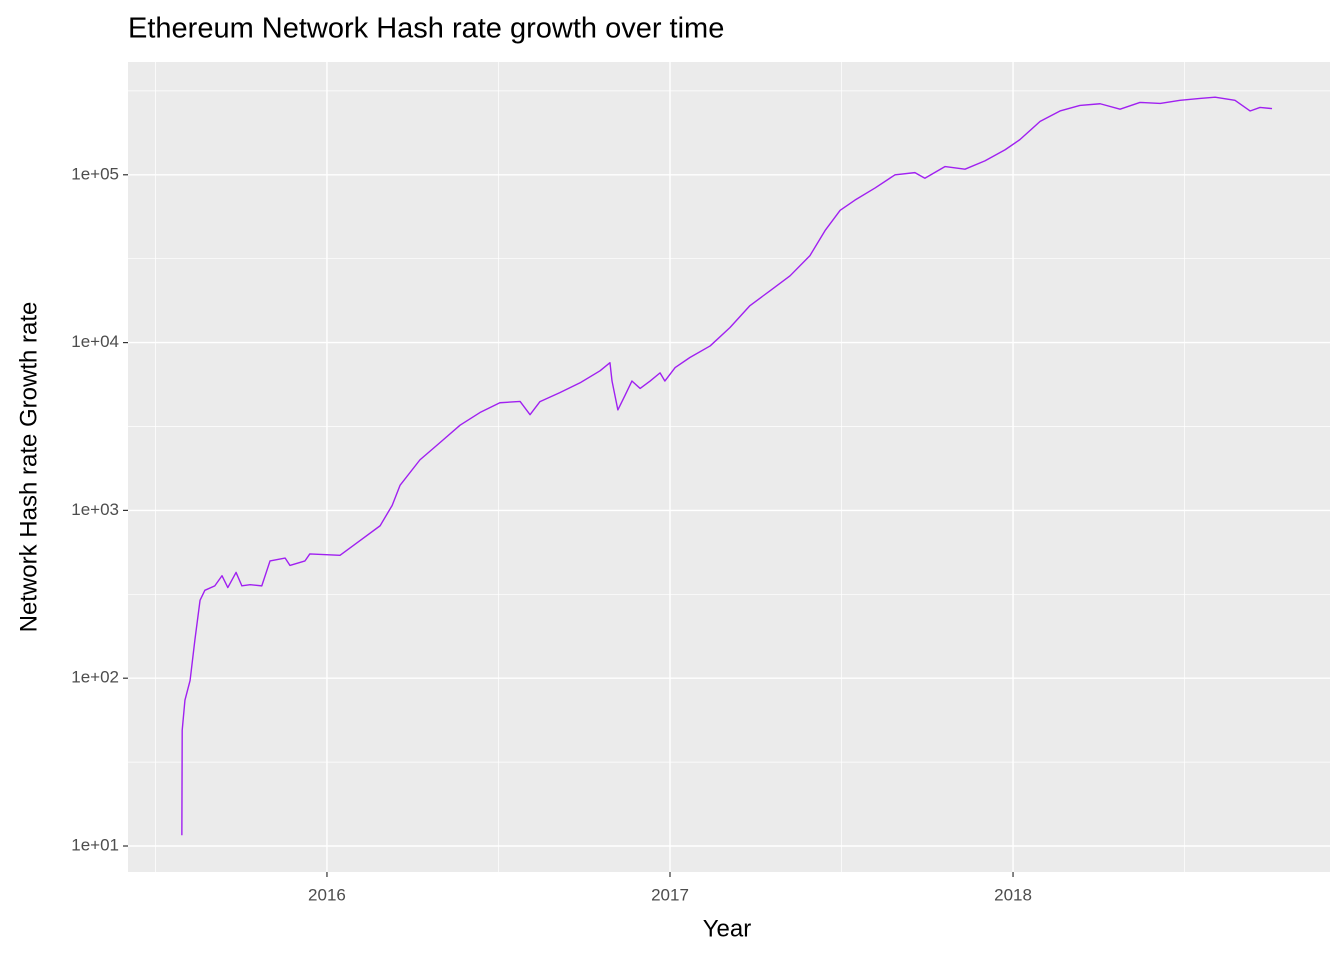 This screenshot has width=1344, height=960. I want to click on x-tick-label: 2016, so click(327, 894).